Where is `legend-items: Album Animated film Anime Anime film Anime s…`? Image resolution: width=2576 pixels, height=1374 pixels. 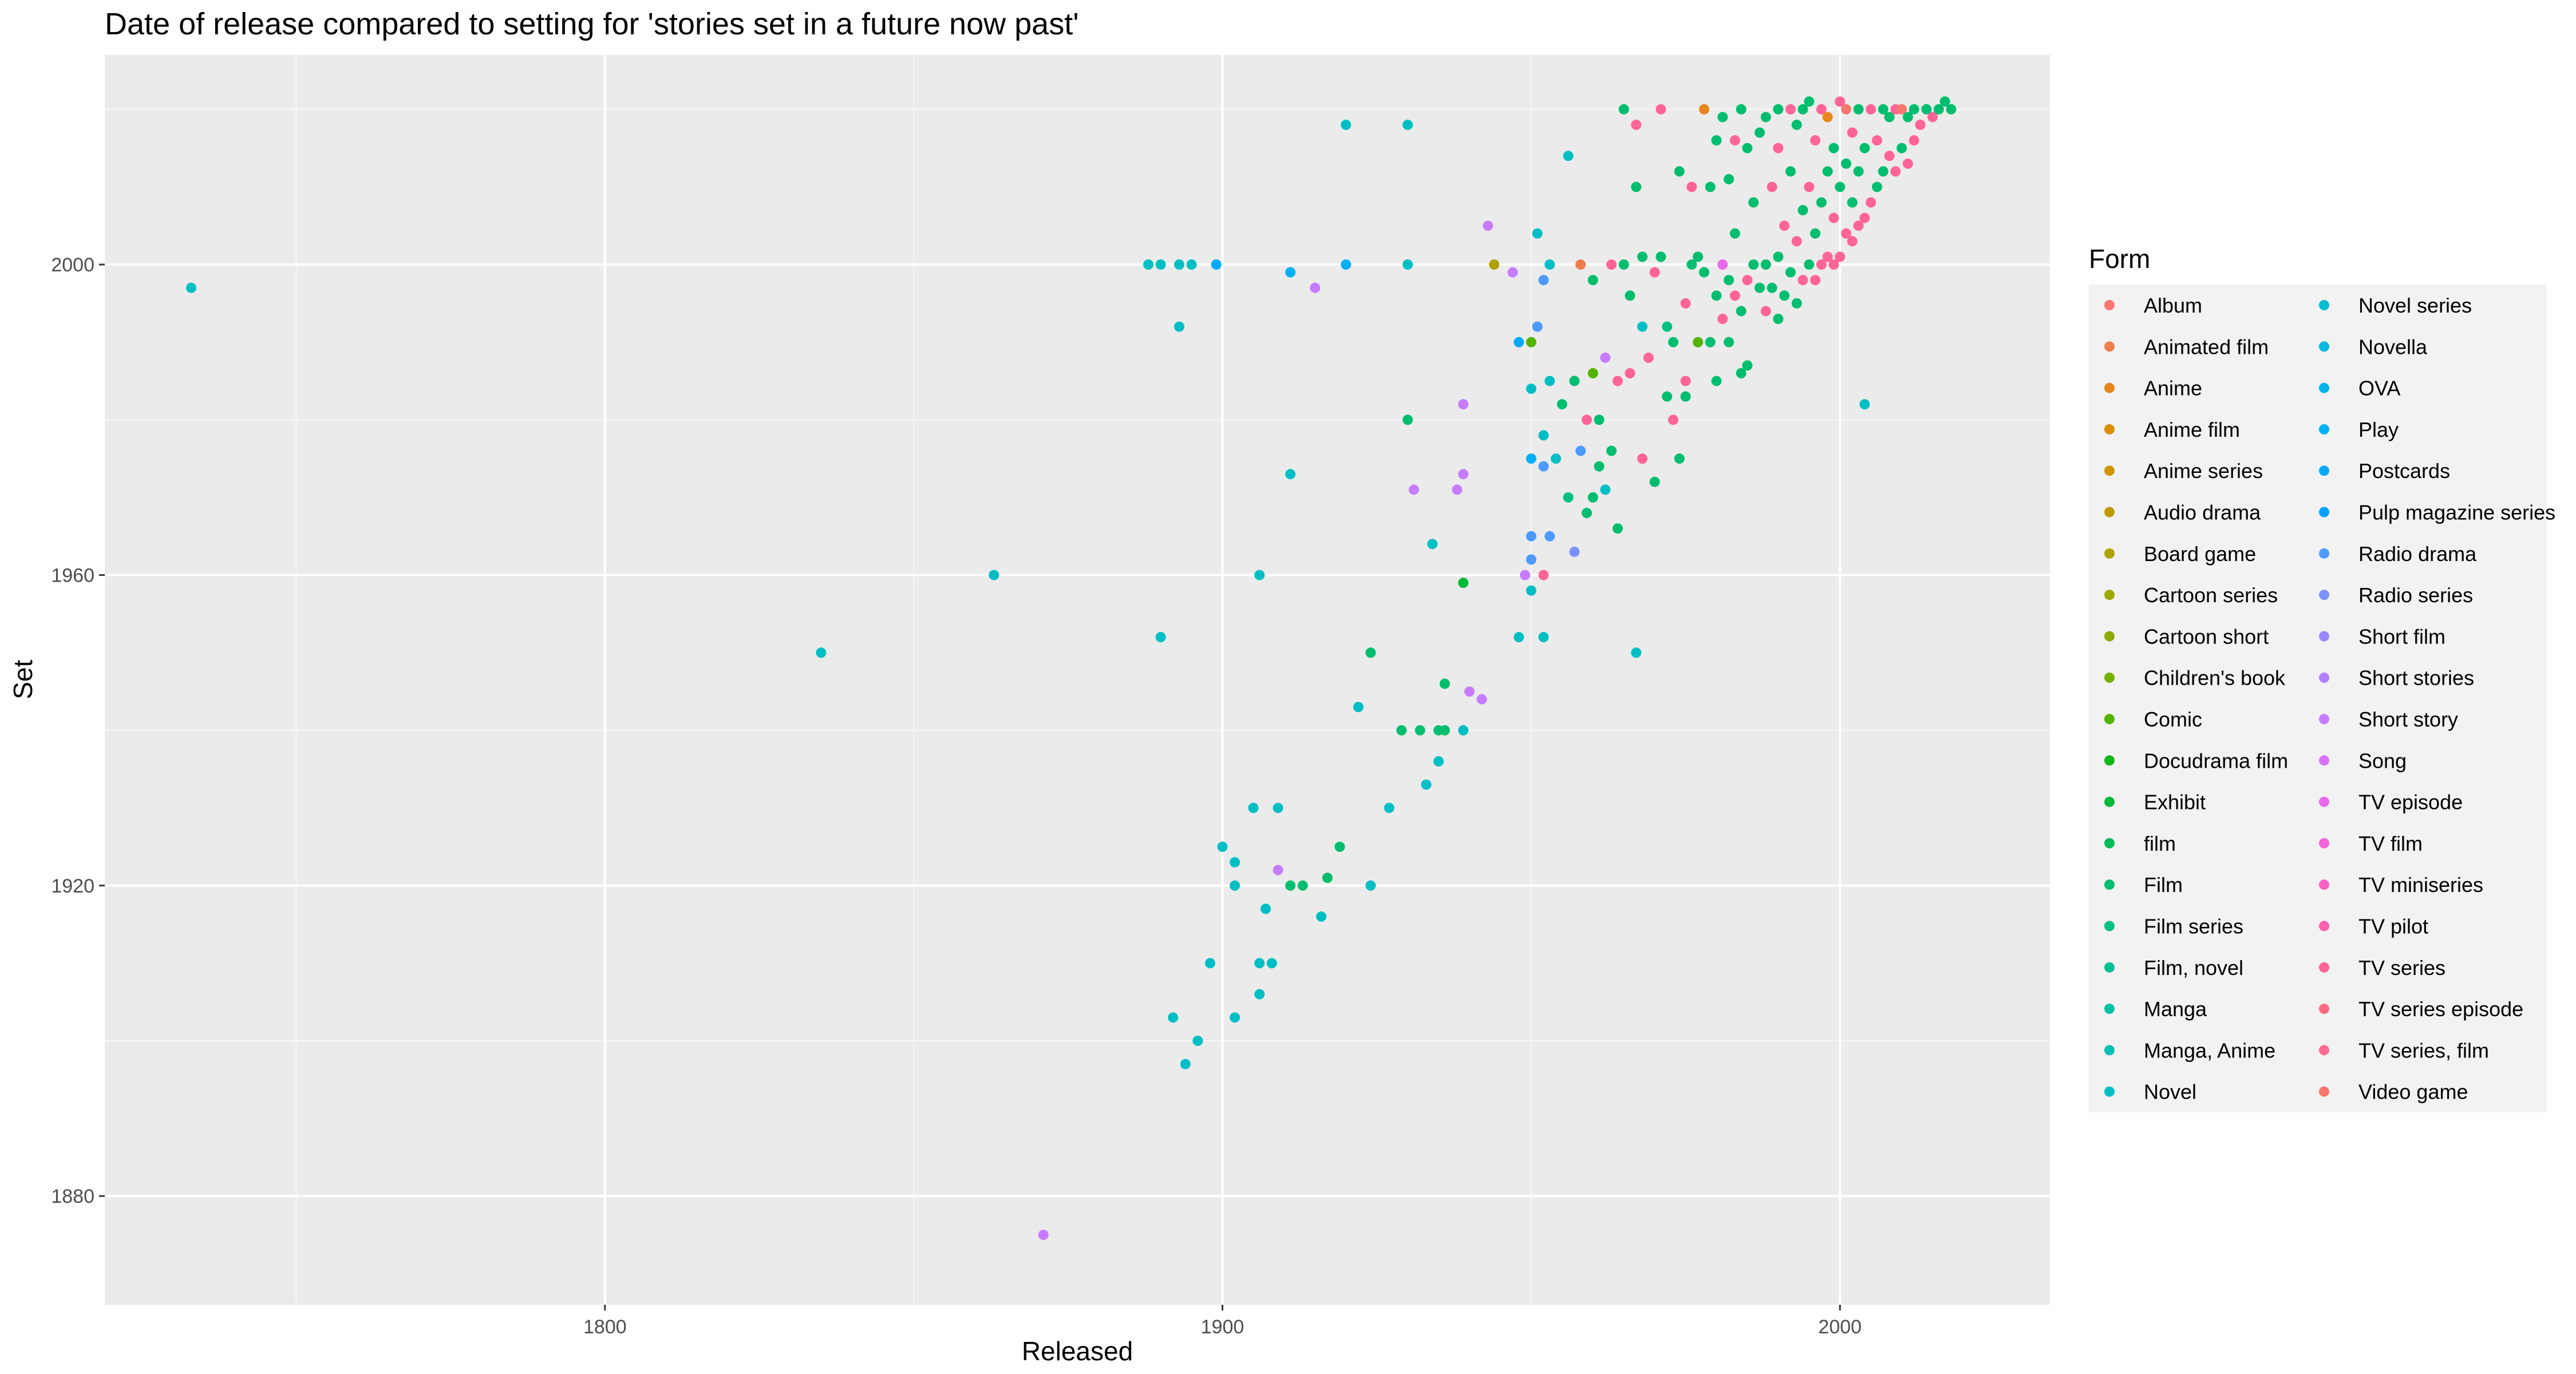 legend-items: Album Animated film Anime Anime film Anime s… is located at coordinates (2329, 699).